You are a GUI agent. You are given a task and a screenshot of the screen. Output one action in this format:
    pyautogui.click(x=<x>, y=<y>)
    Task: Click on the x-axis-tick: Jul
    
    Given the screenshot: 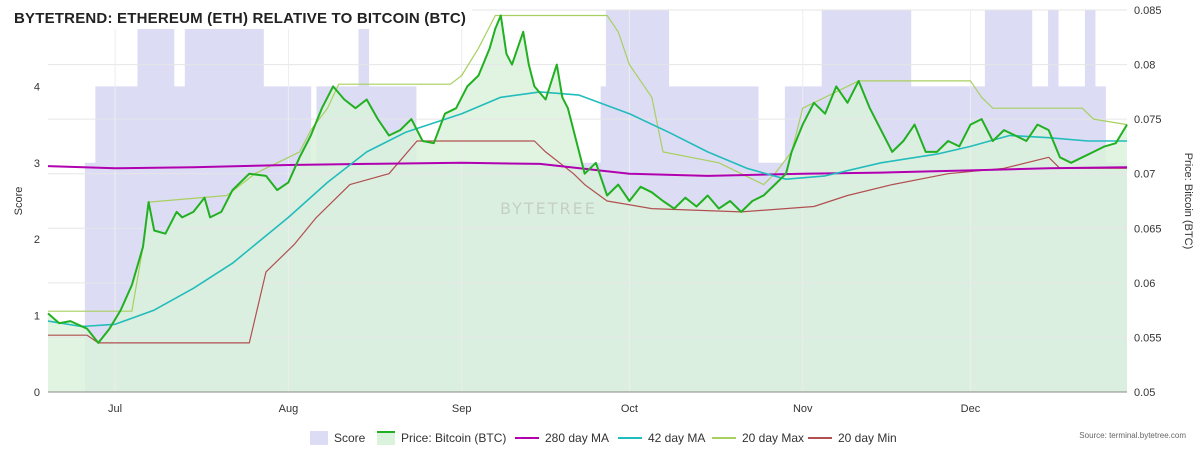 What is the action you would take?
    pyautogui.click(x=115, y=409)
    